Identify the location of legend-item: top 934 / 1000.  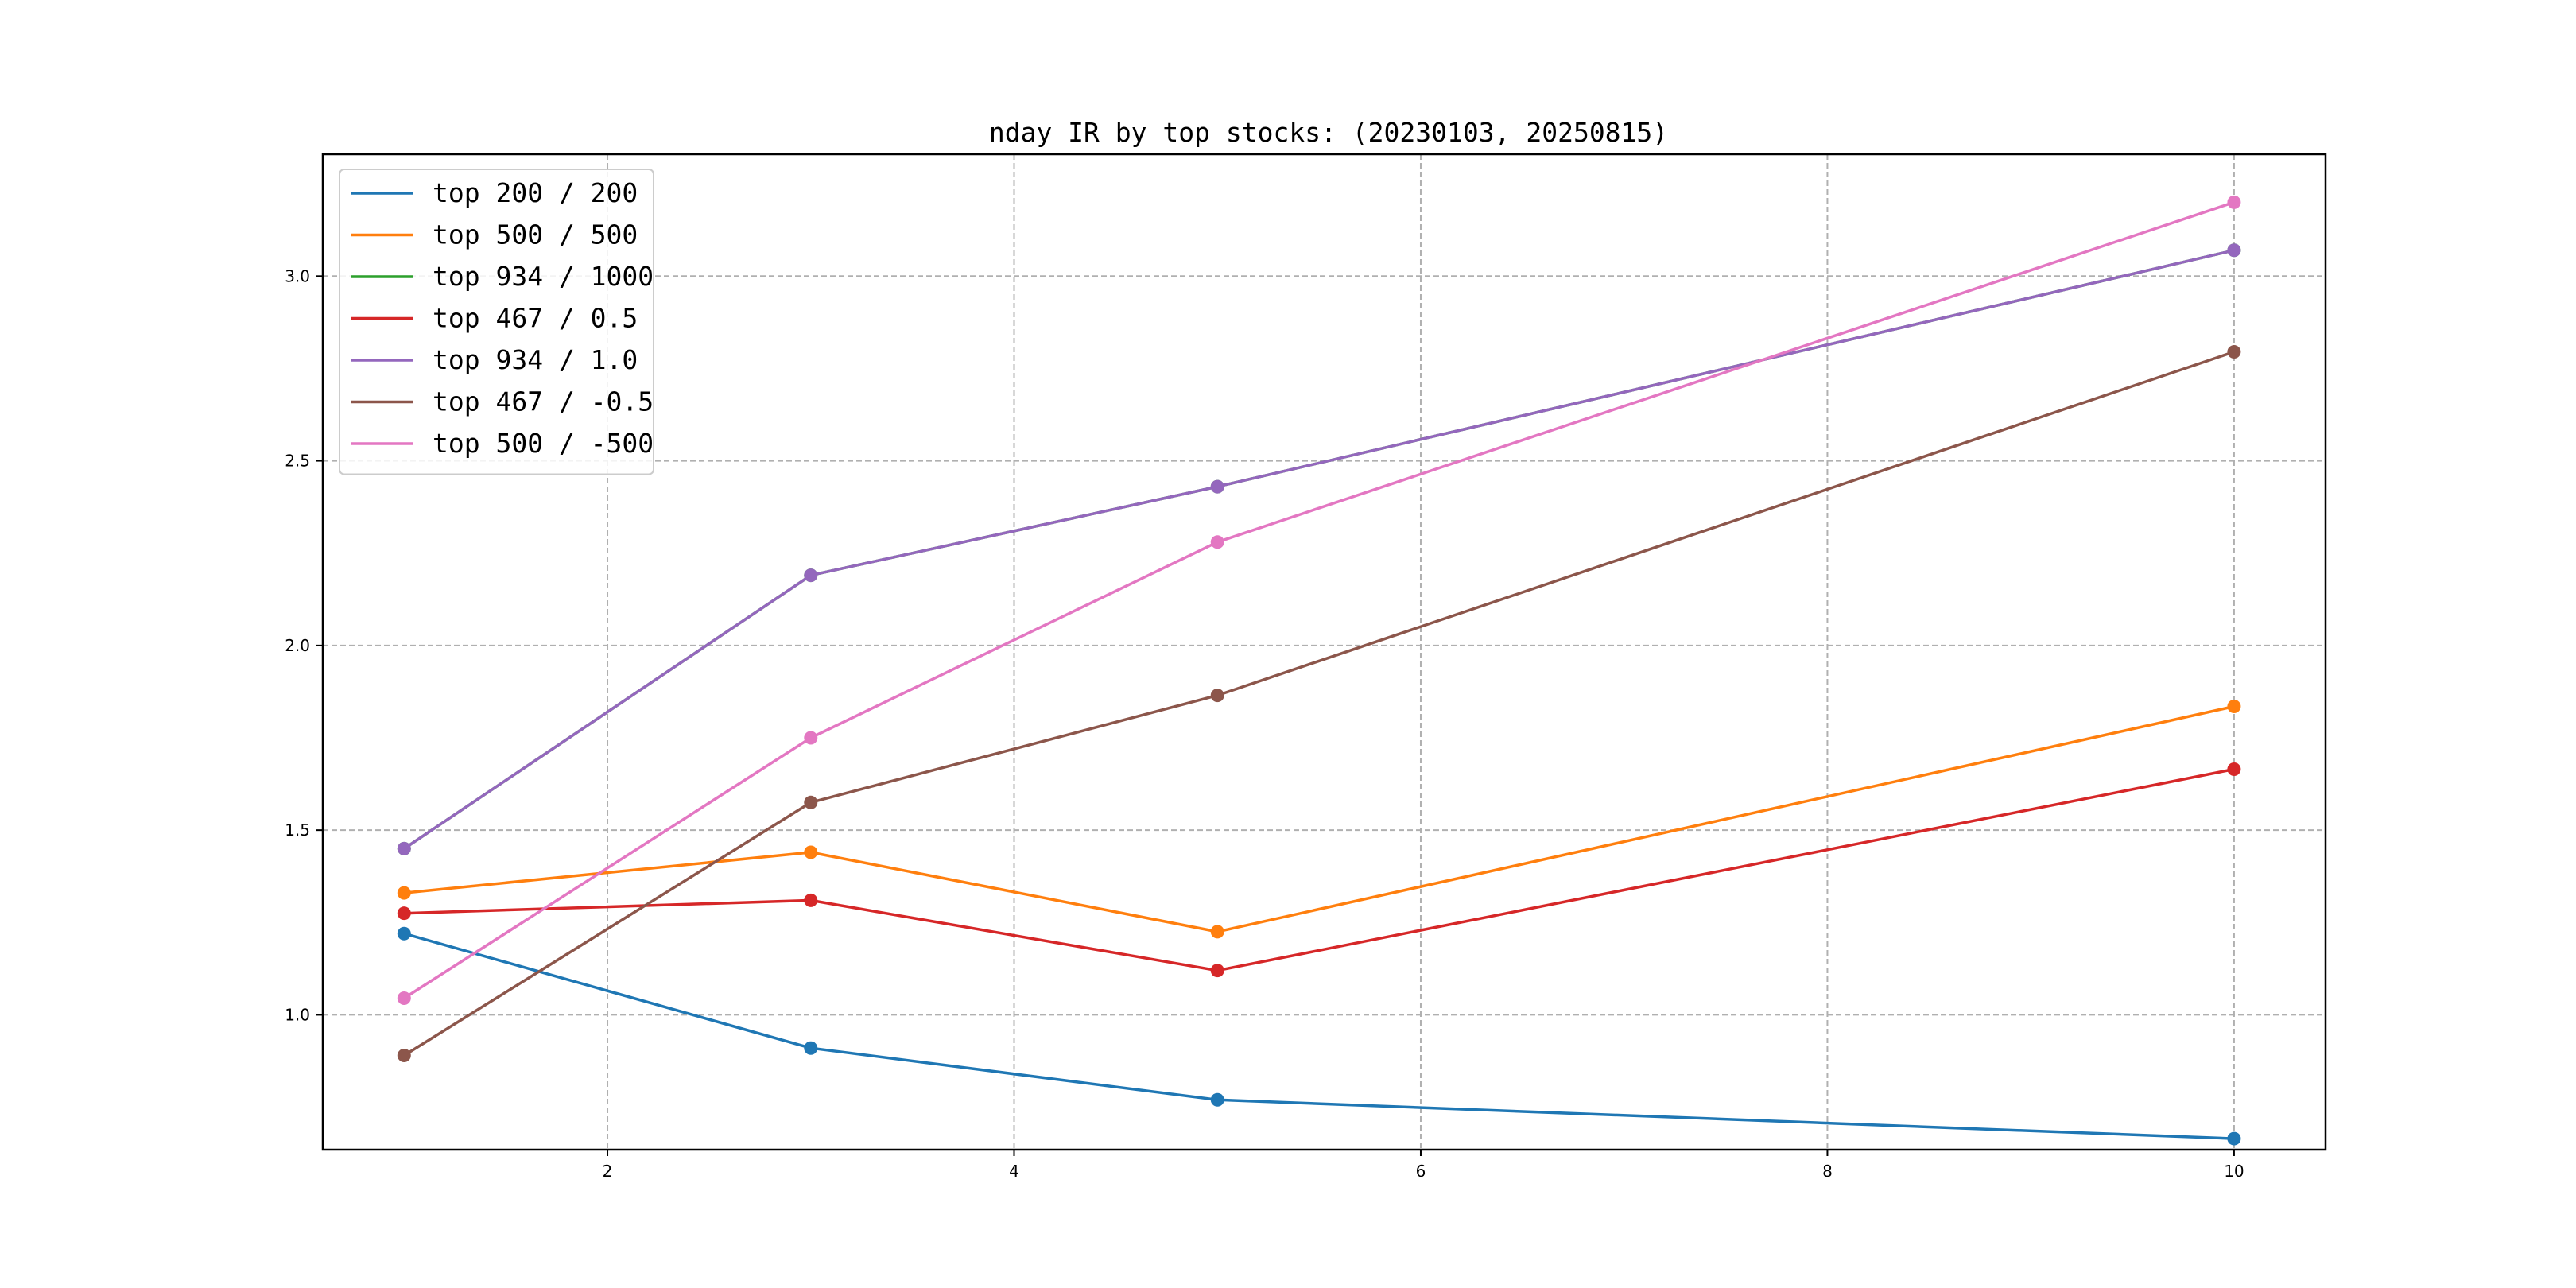
(502, 276).